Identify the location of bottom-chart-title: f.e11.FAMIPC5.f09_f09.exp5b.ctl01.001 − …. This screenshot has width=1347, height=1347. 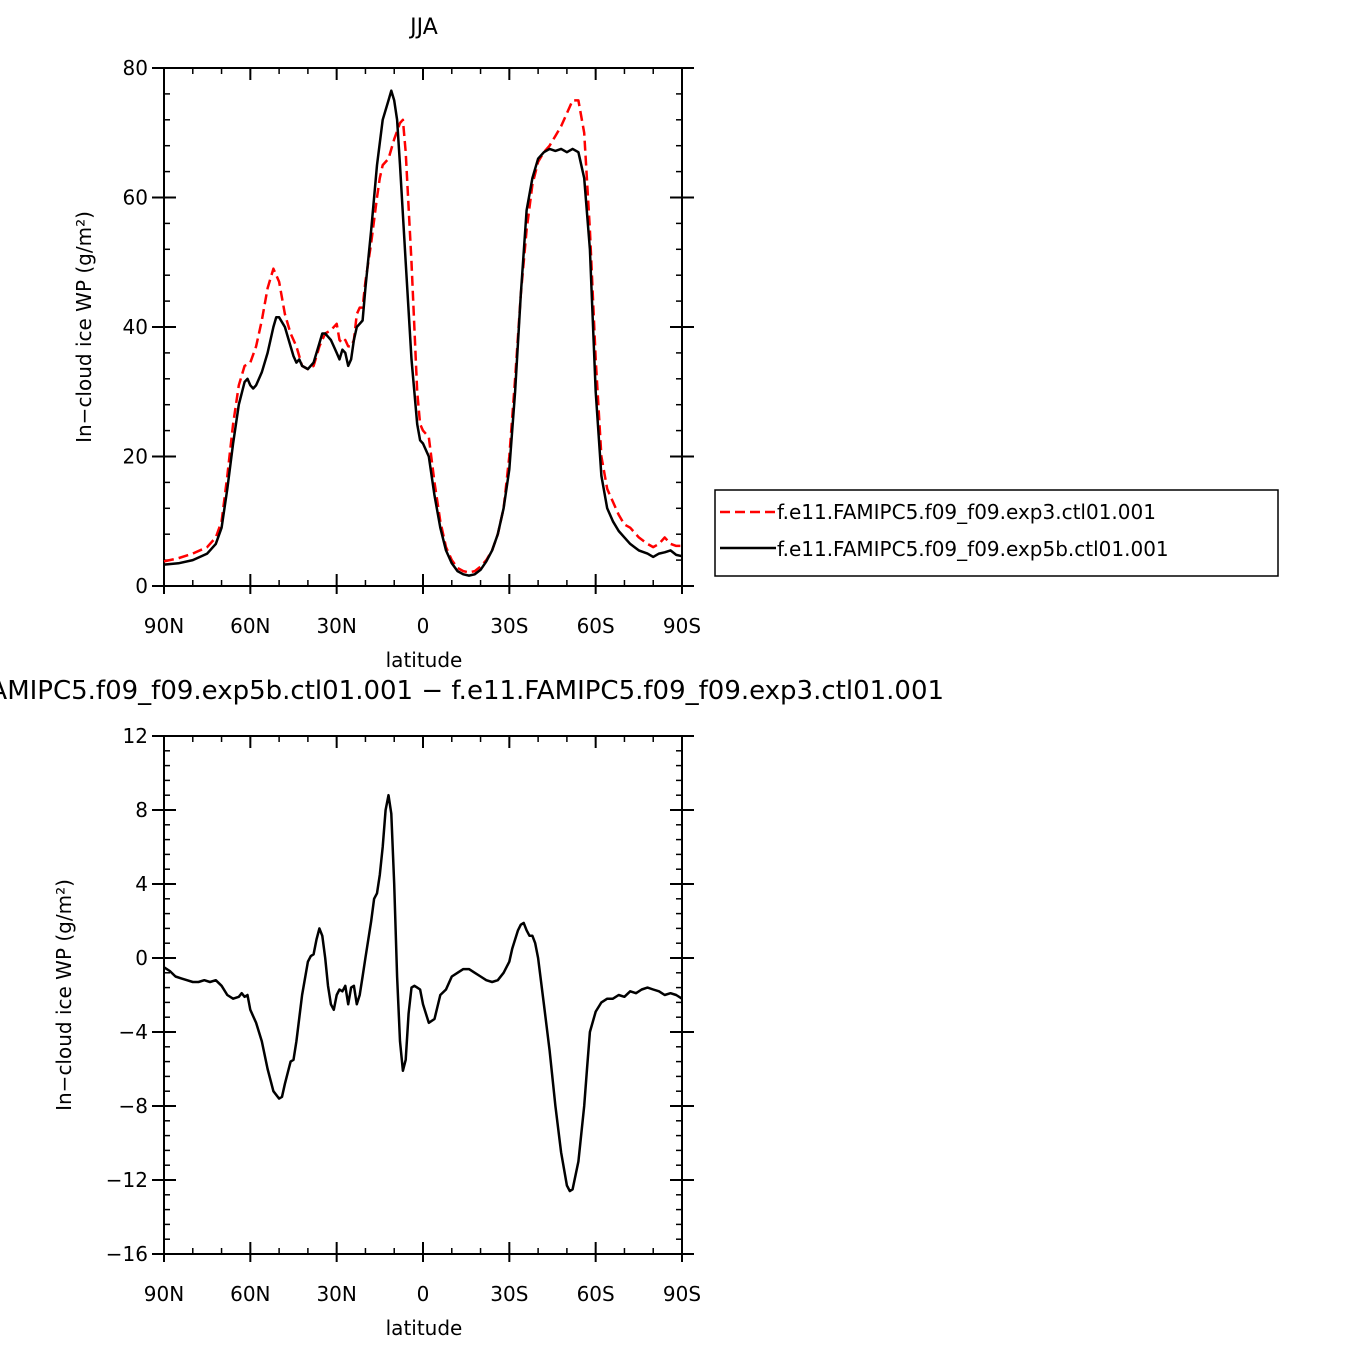
(472, 691).